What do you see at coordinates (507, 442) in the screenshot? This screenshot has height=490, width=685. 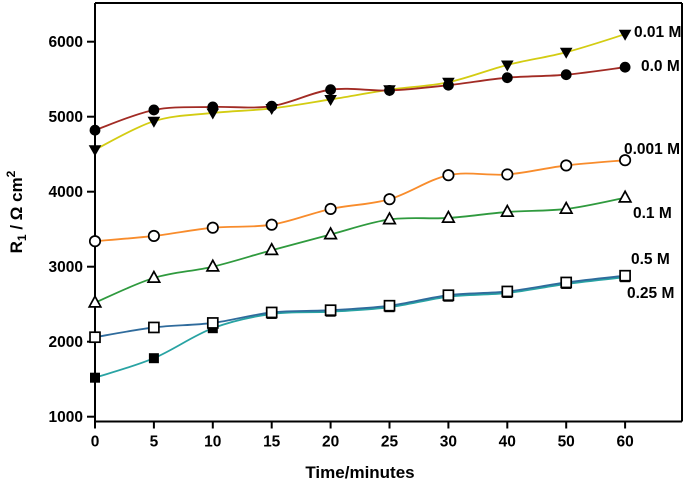 I see `x-tick-label: 40` at bounding box center [507, 442].